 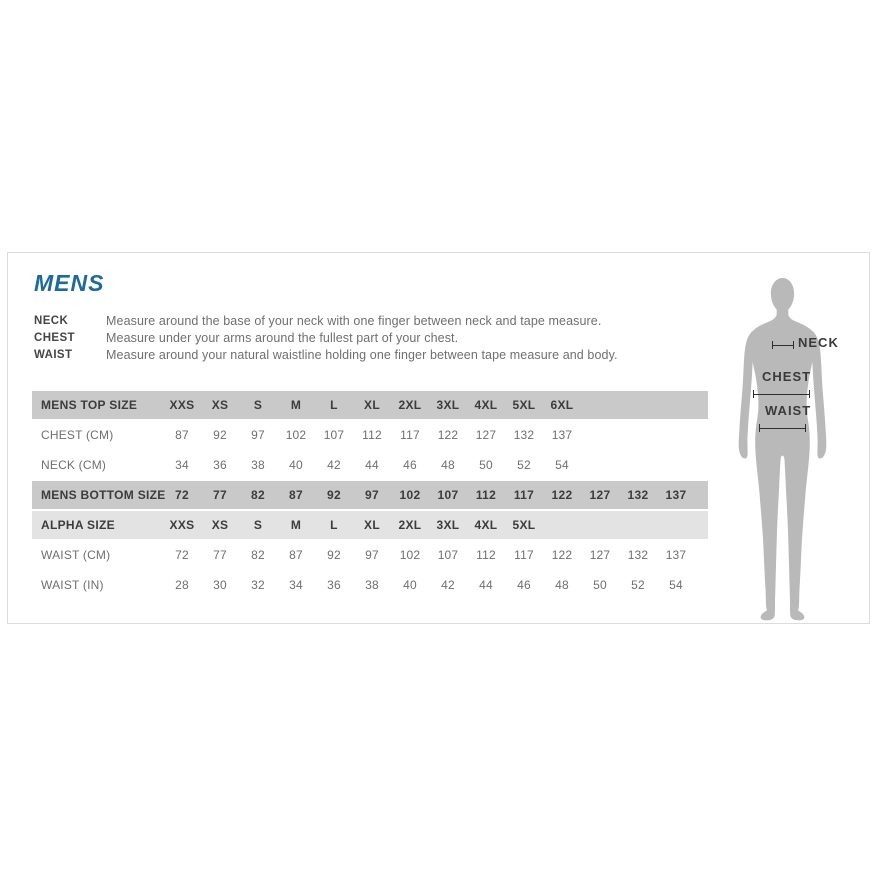 What do you see at coordinates (220, 585) in the screenshot?
I see `size-cell: 30` at bounding box center [220, 585].